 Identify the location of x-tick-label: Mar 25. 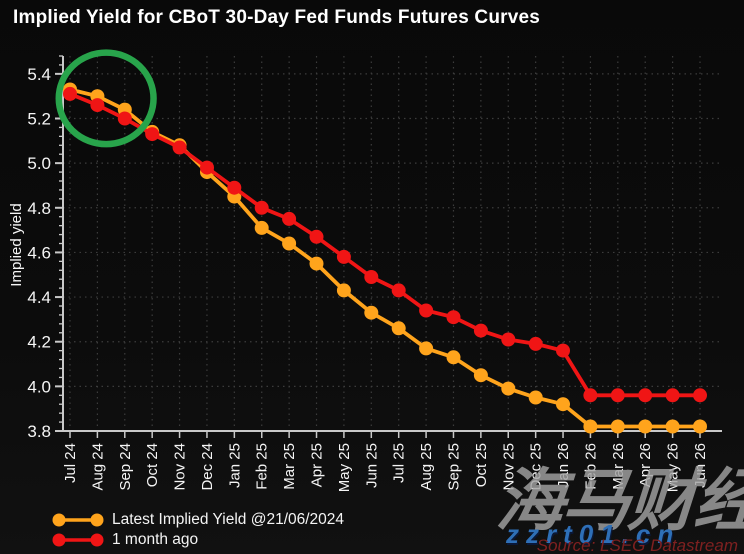
(289, 466).